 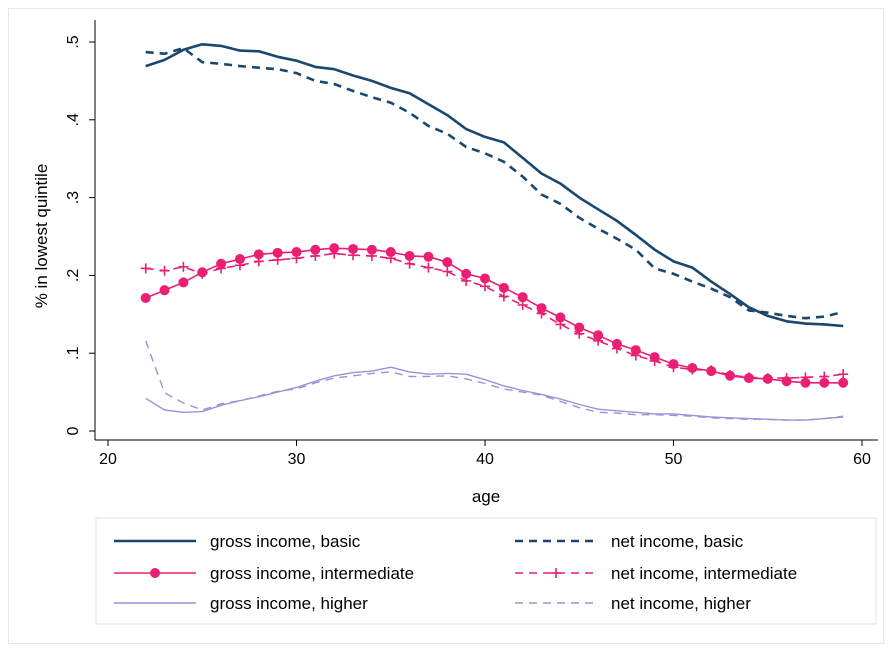 I want to click on legend-marker, so click(x=155, y=573).